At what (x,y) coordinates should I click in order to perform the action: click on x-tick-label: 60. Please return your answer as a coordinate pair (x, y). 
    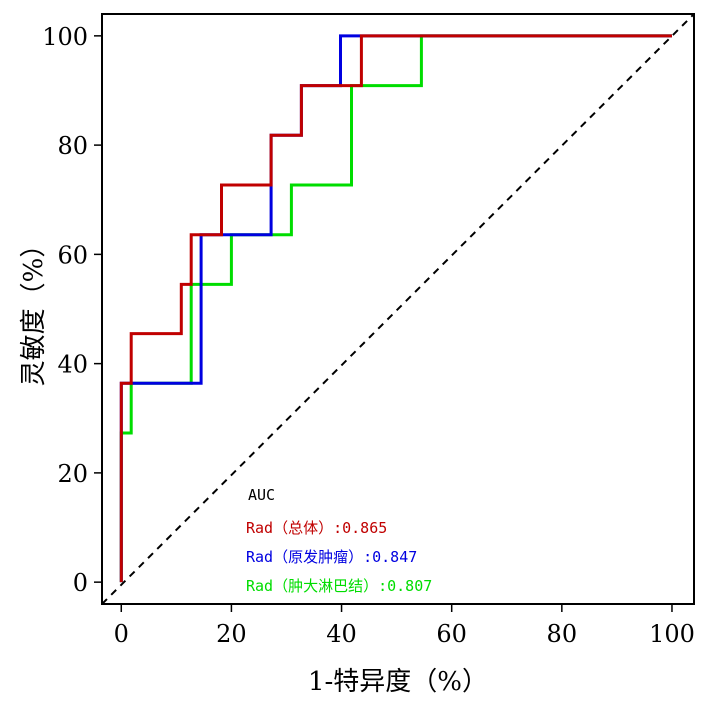
    Looking at the image, I should click on (451, 634).